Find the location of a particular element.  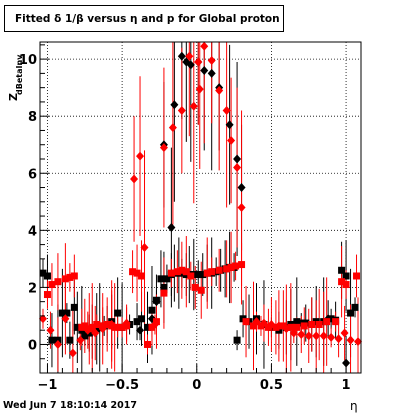

y-tick-label: 2 is located at coordinates (32, 288).